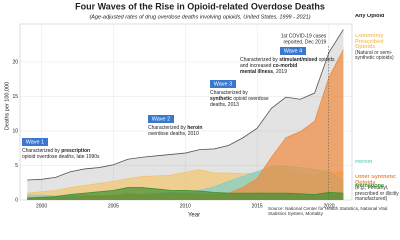 This screenshot has width=400, height=240. I want to click on wave-label: Wave 2, so click(161, 119).